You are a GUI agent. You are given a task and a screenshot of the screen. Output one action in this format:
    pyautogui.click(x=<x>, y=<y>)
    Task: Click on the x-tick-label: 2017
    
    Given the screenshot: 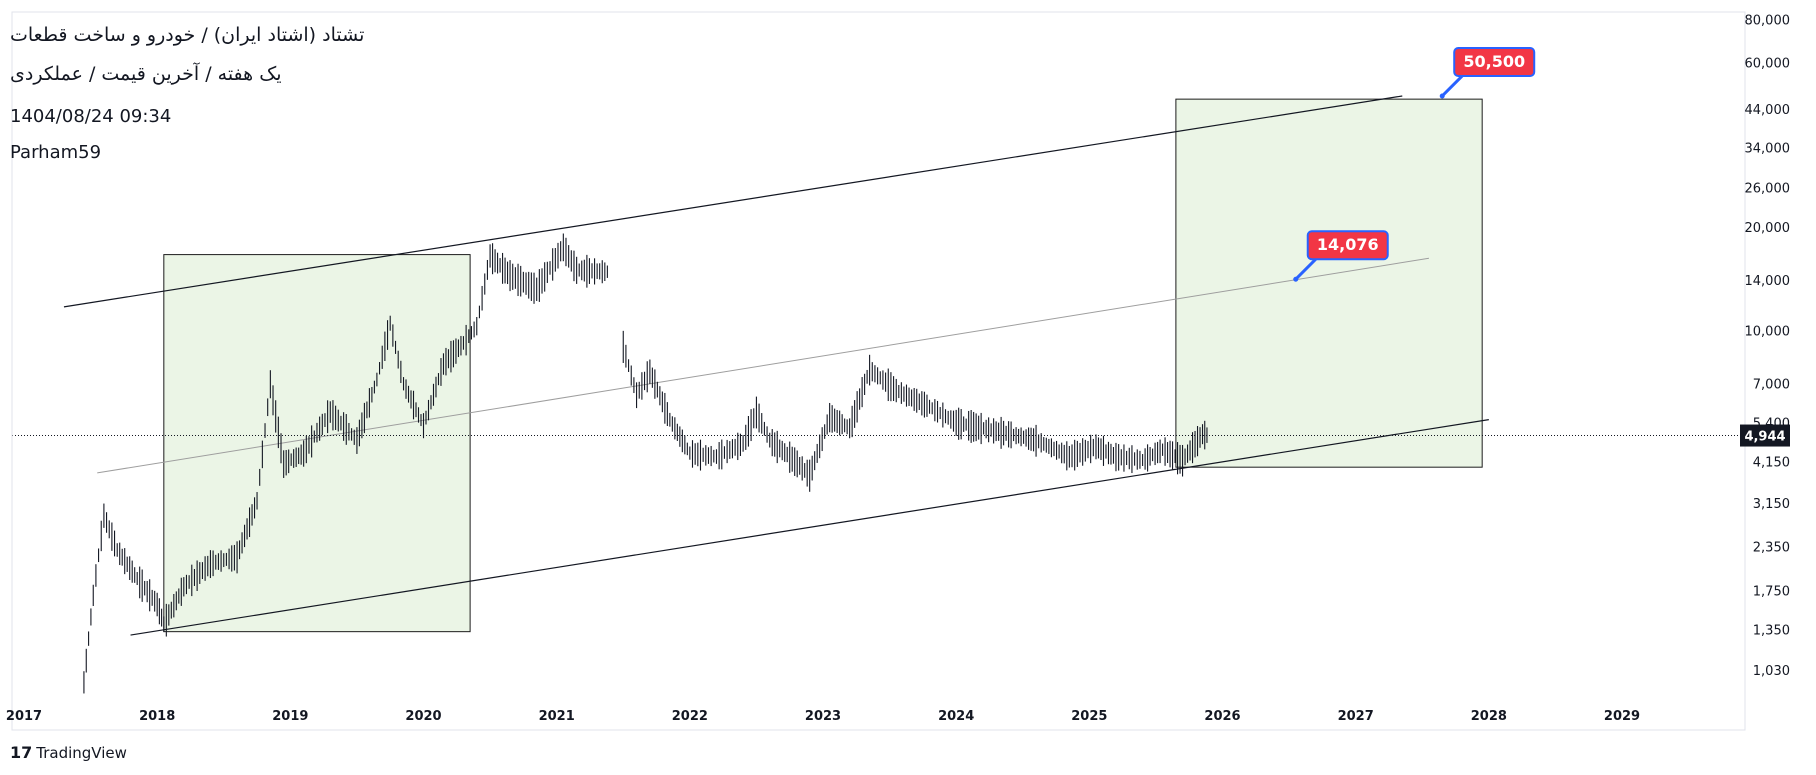 What is the action you would take?
    pyautogui.click(x=24, y=716)
    